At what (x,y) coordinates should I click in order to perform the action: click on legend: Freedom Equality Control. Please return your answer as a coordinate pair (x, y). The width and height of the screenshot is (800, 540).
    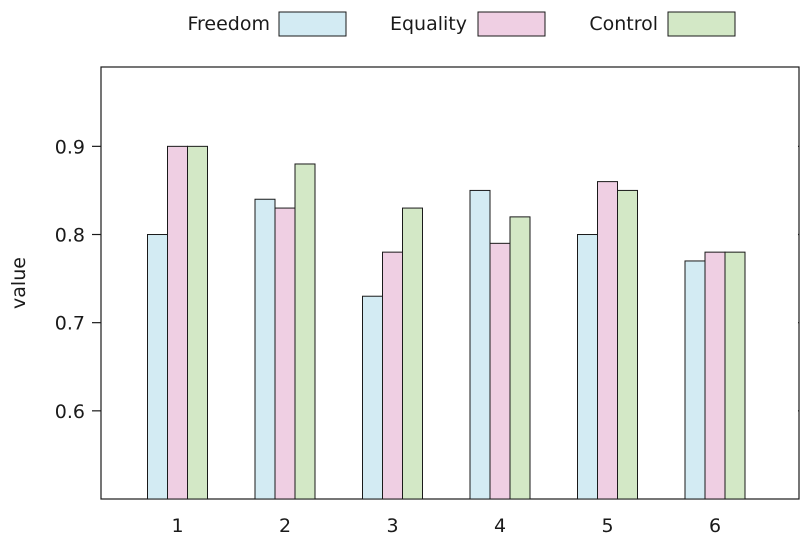
    Looking at the image, I should click on (461, 24).